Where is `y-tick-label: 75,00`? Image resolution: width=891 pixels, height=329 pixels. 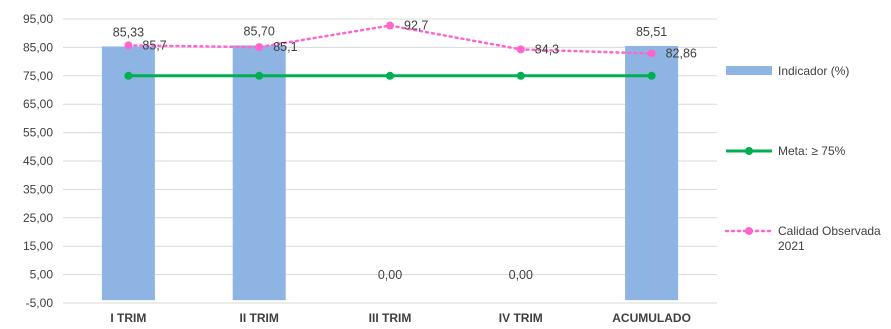
y-tick-label: 75,00 is located at coordinates (38, 76).